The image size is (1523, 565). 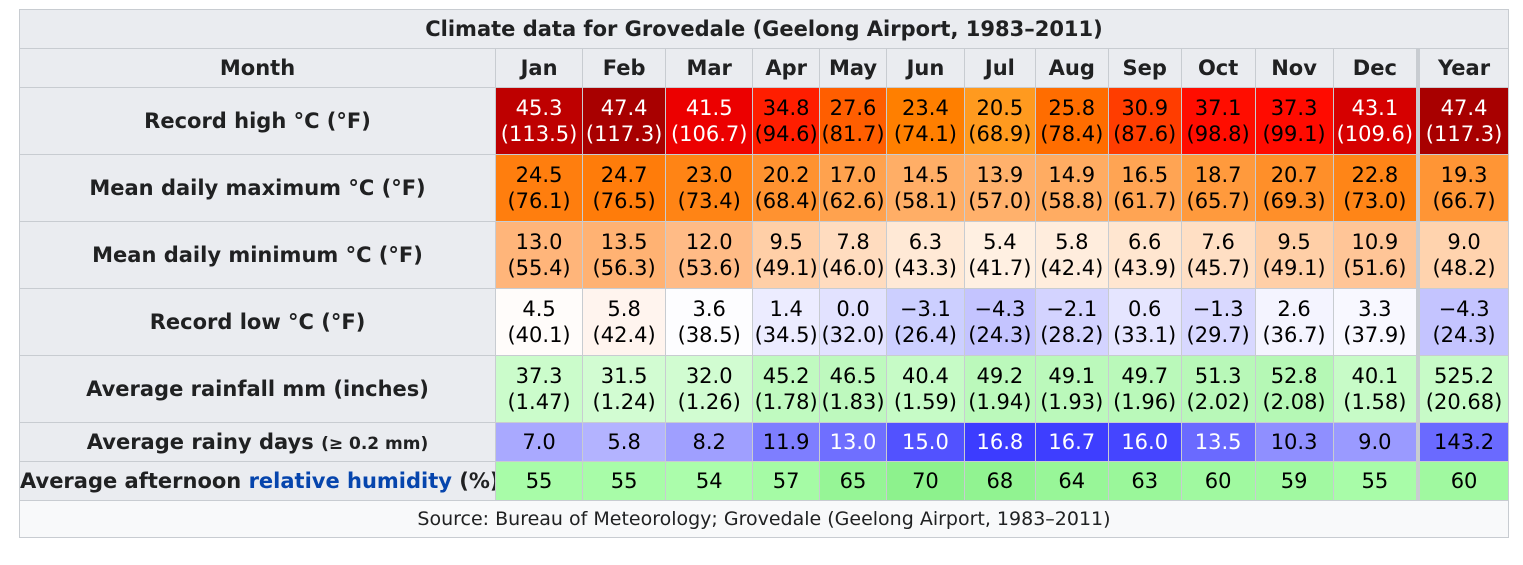 What do you see at coordinates (853, 242) in the screenshot?
I see `cell-value: 7.8` at bounding box center [853, 242].